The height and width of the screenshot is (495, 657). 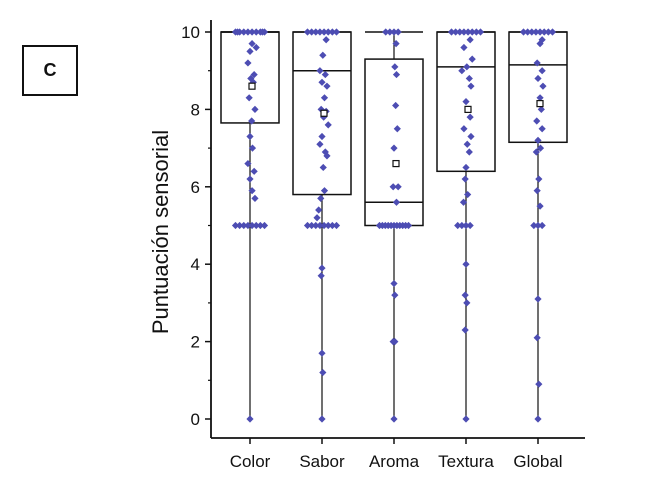 I want to click on y-tick-label-10: 10, so click(x=190, y=32).